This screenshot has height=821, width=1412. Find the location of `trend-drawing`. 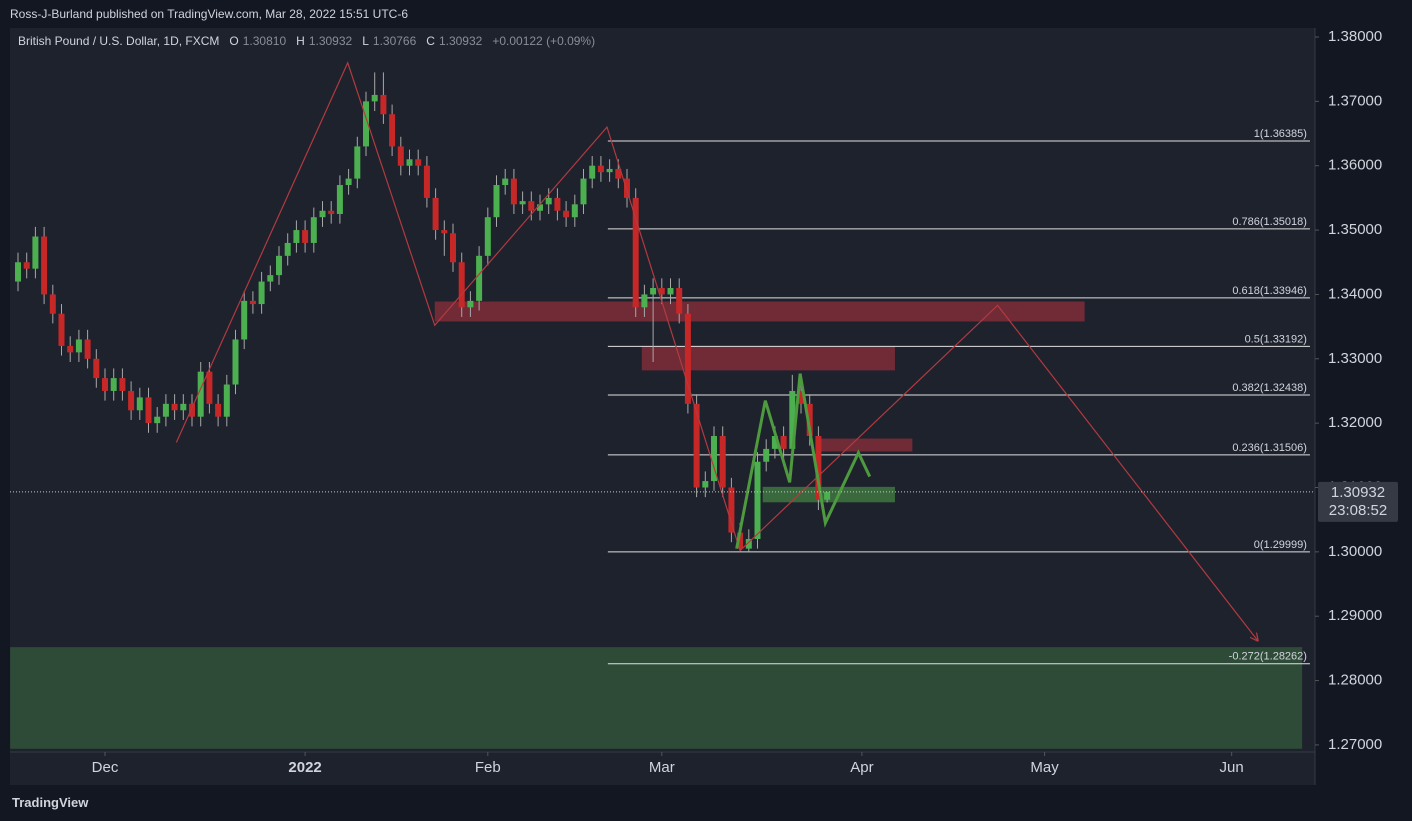

trend-drawing is located at coordinates (803, 461).